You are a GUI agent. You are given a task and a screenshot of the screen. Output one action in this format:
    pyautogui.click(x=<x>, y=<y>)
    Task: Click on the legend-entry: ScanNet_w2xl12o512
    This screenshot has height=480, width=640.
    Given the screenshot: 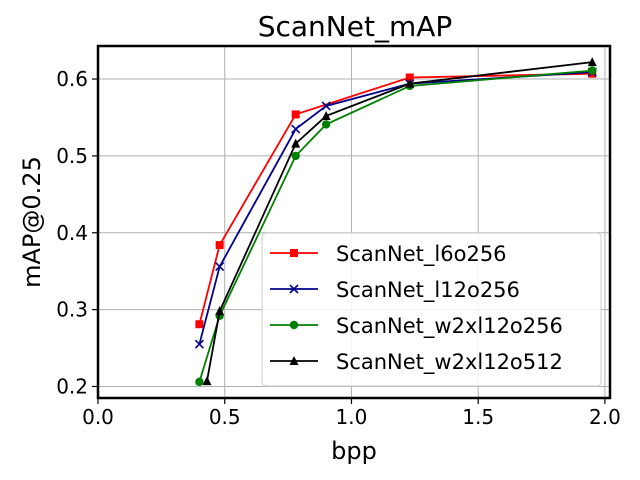 What is the action you would take?
    pyautogui.click(x=416, y=362)
    